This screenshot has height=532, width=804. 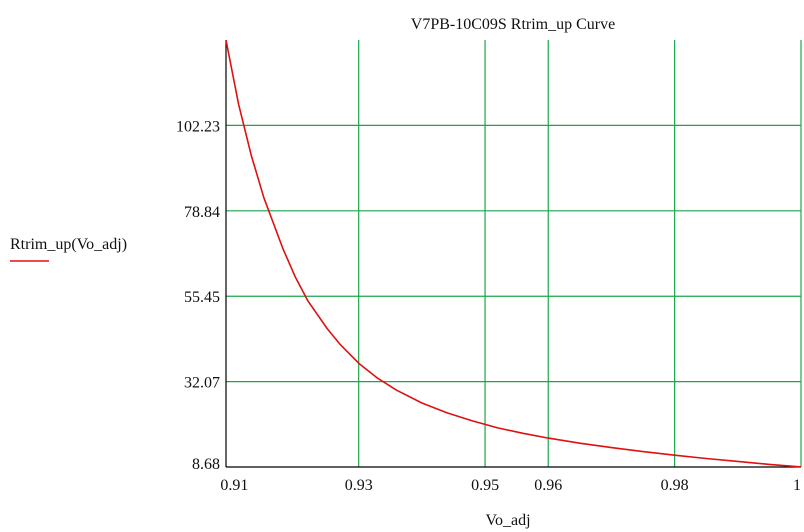 I want to click on chart-title: V7PB-10C09S Rtrim_up Curve, so click(x=513, y=24).